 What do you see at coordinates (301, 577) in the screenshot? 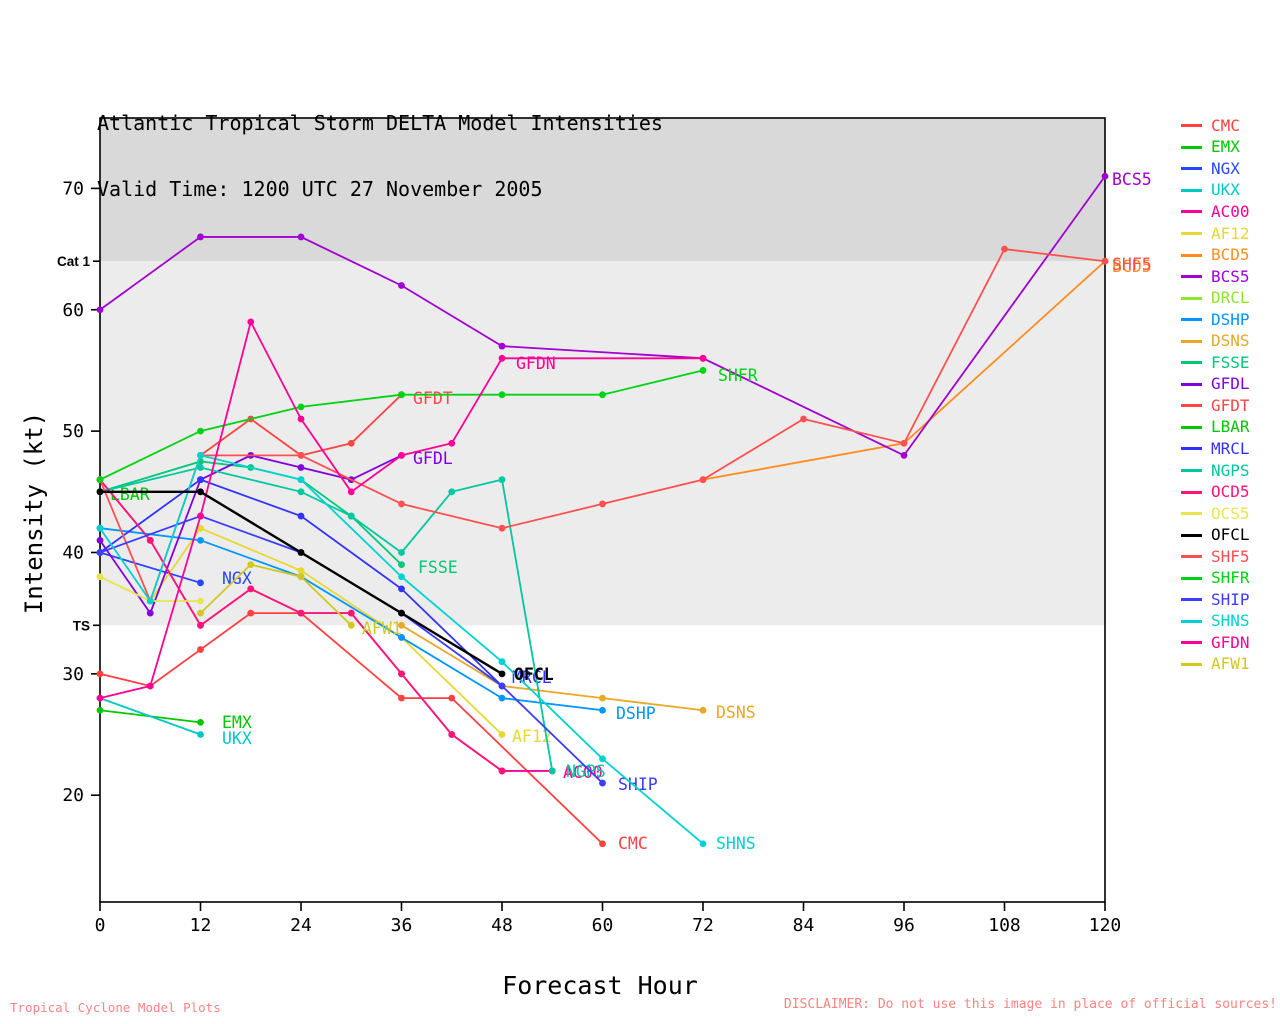
I see `point-AFW1-24h` at bounding box center [301, 577].